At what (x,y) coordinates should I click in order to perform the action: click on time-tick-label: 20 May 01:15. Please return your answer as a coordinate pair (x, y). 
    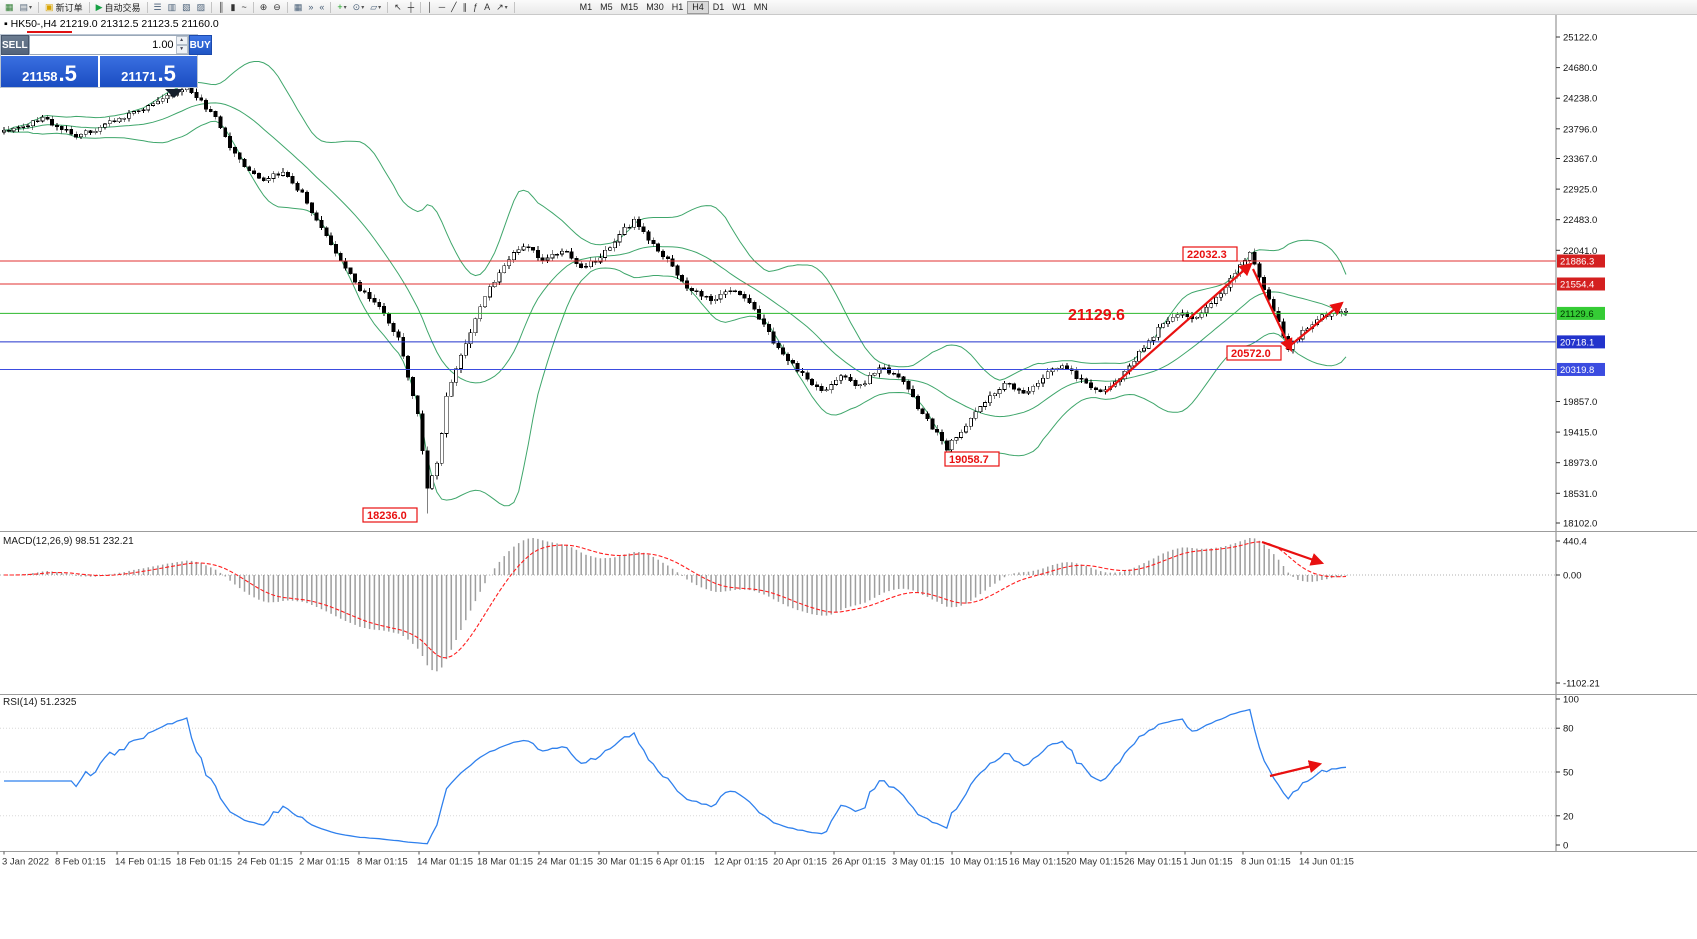
    Looking at the image, I should click on (1095, 862).